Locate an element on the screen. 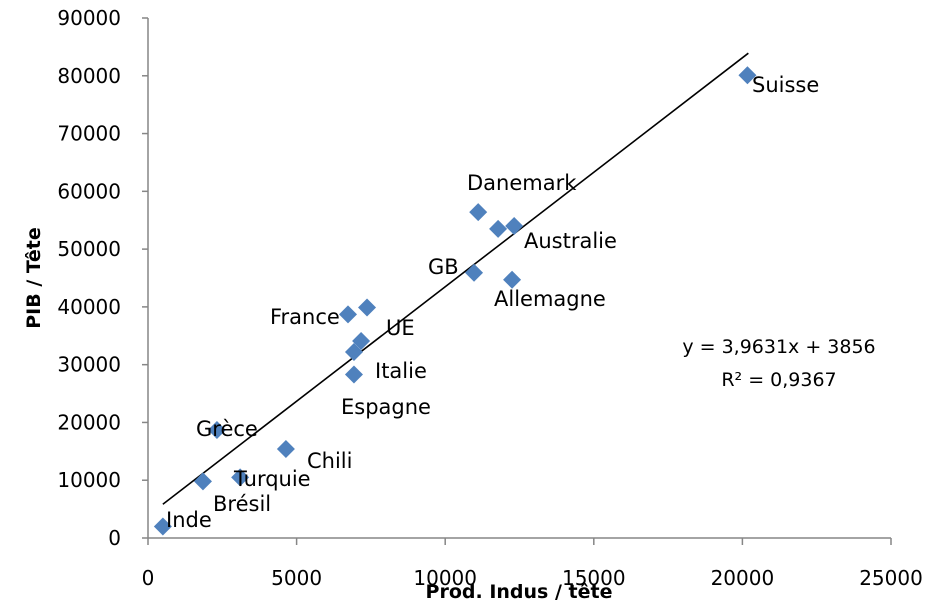 The width and height of the screenshot is (941, 606). point-label: Australie is located at coordinates (570, 241).